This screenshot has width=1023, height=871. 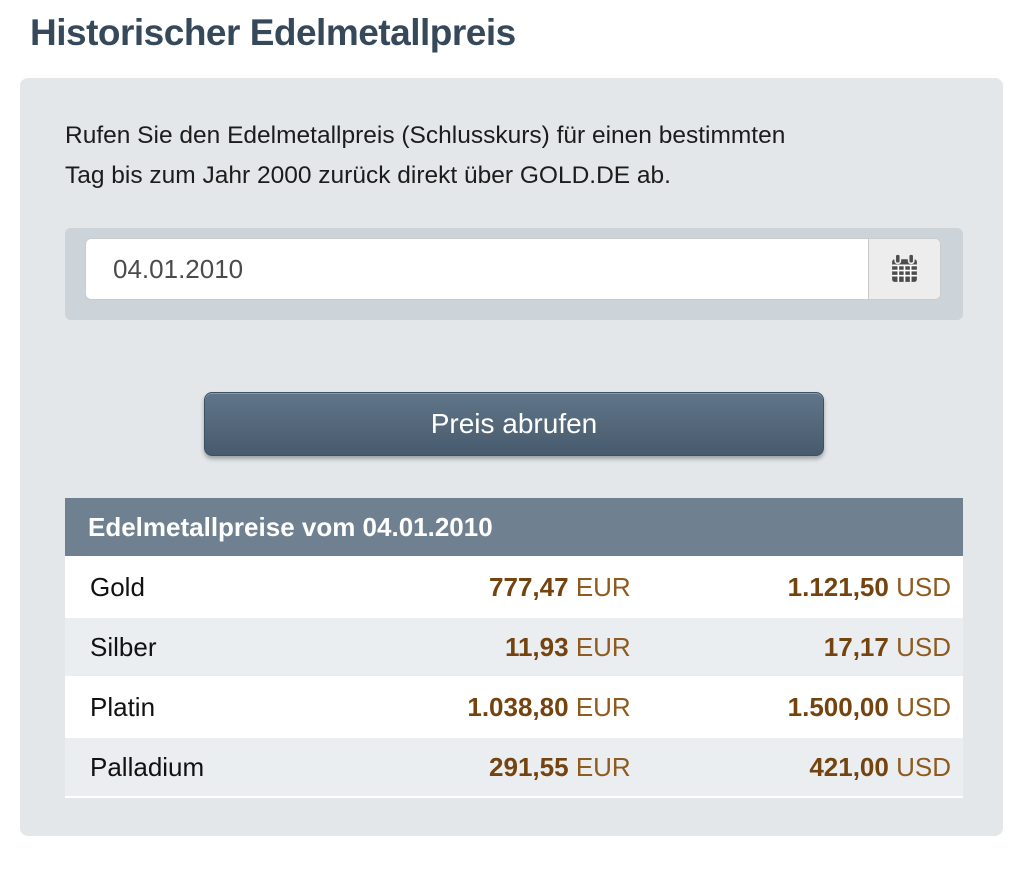 I want to click on usd-price: 1.500,00 USD, so click(x=797, y=707).